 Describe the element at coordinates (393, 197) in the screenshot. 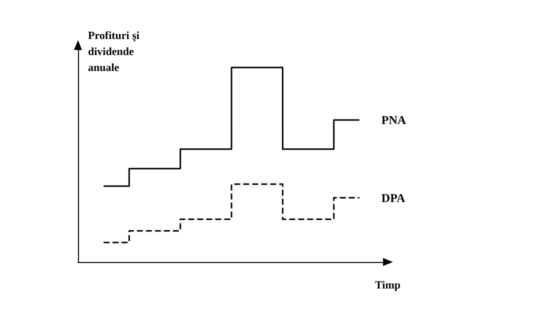

I see `series-label: DPA` at that location.